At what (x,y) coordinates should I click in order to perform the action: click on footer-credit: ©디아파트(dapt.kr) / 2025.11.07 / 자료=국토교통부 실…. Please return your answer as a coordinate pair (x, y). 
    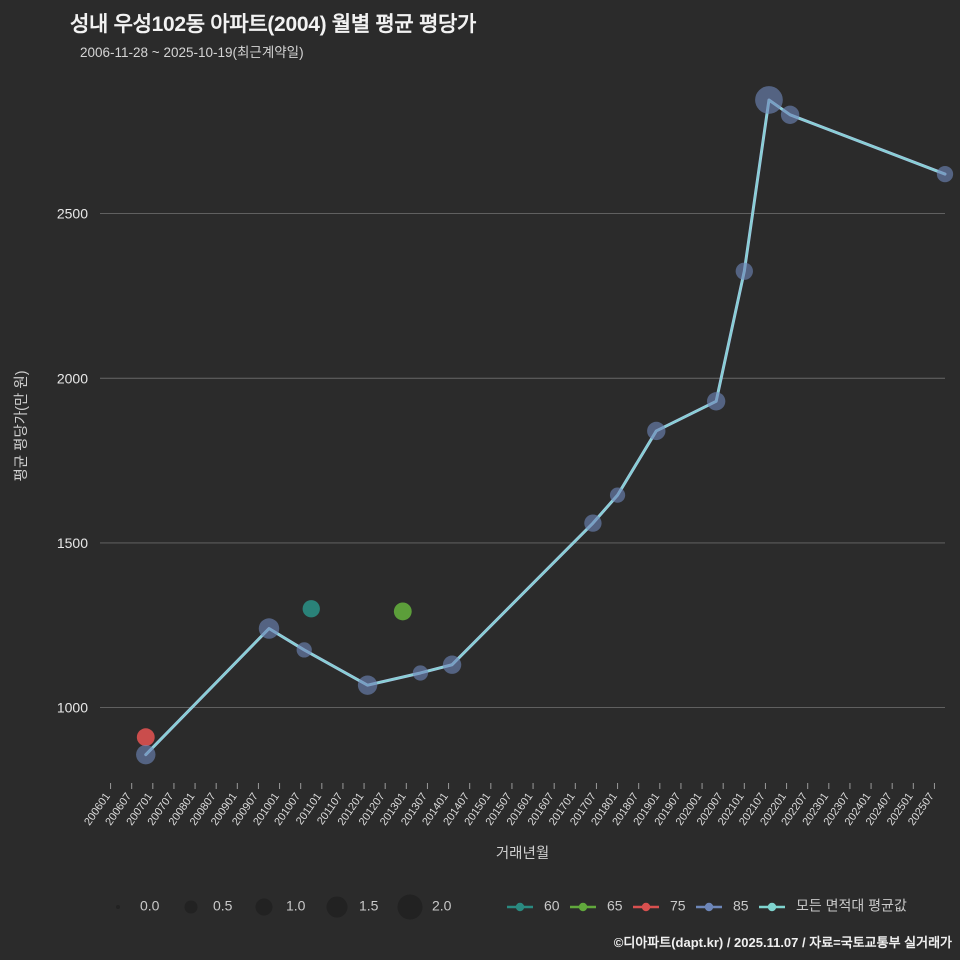
    Looking at the image, I should click on (782, 942).